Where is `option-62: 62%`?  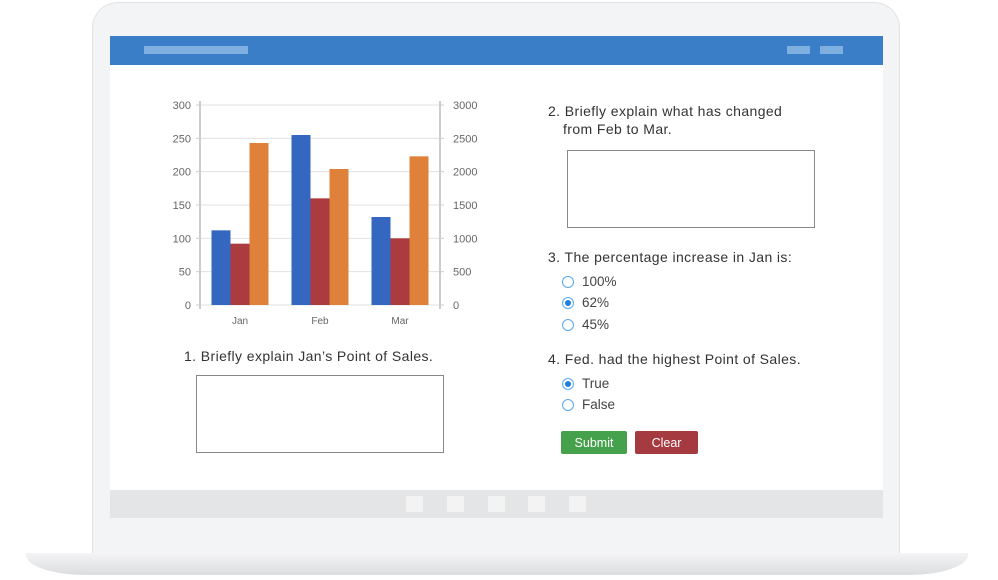 option-62: 62% is located at coordinates (585, 302).